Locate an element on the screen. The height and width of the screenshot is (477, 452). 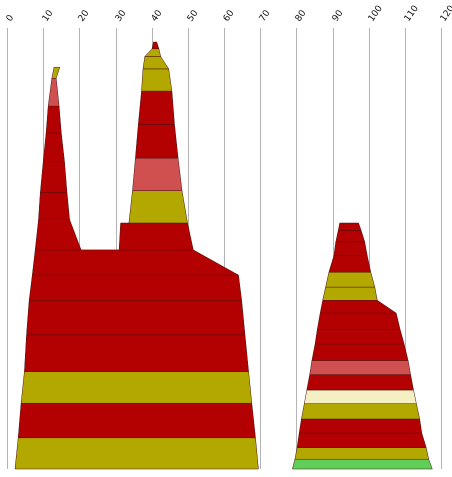
x-tick-label: 80 is located at coordinates (301, 15).